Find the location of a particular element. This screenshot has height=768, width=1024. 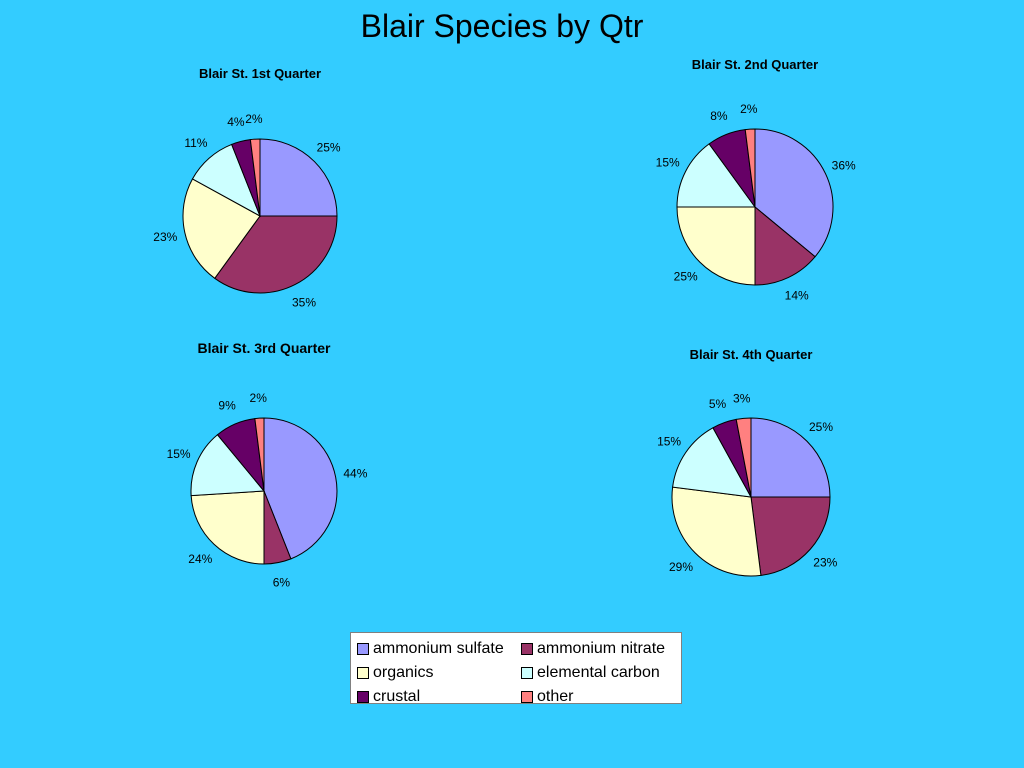

legend-item-elemental-carbon: elemental carbon is located at coordinates (601, 673).